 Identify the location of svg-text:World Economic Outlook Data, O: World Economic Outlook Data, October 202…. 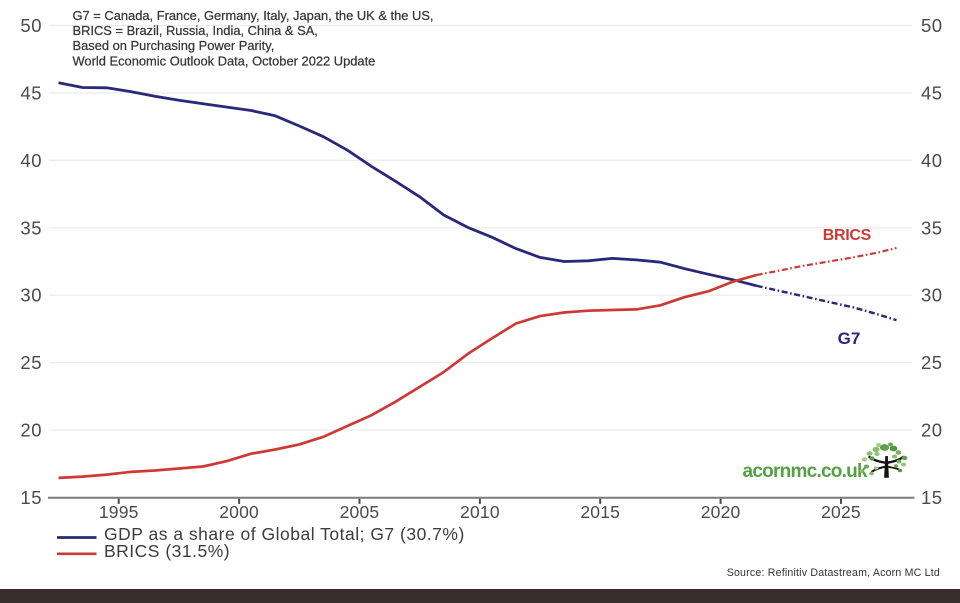
(224, 60).